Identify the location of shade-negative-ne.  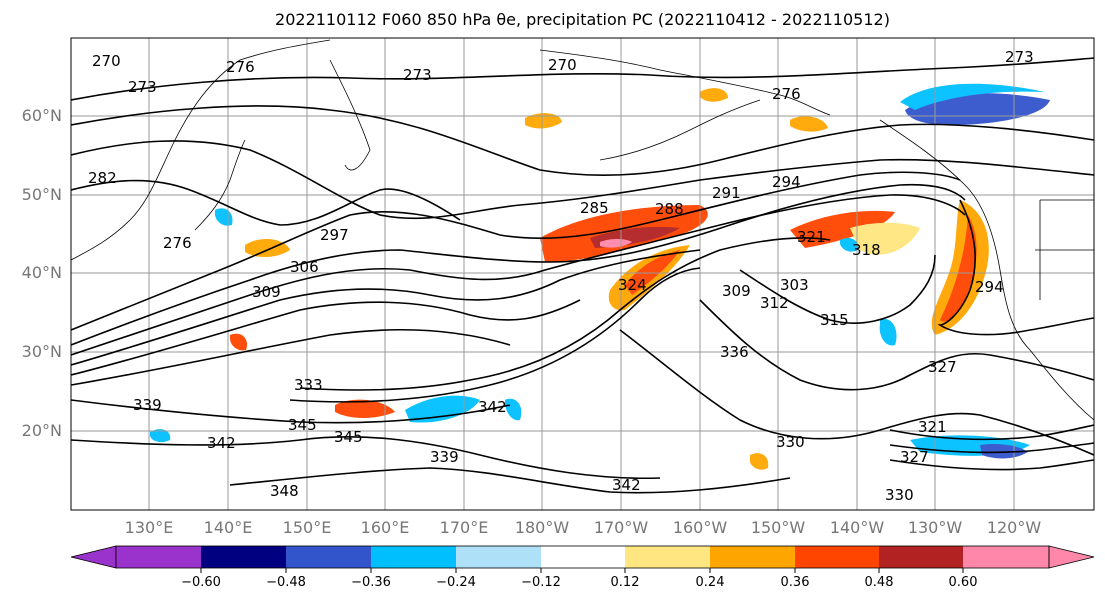
(849, 245).